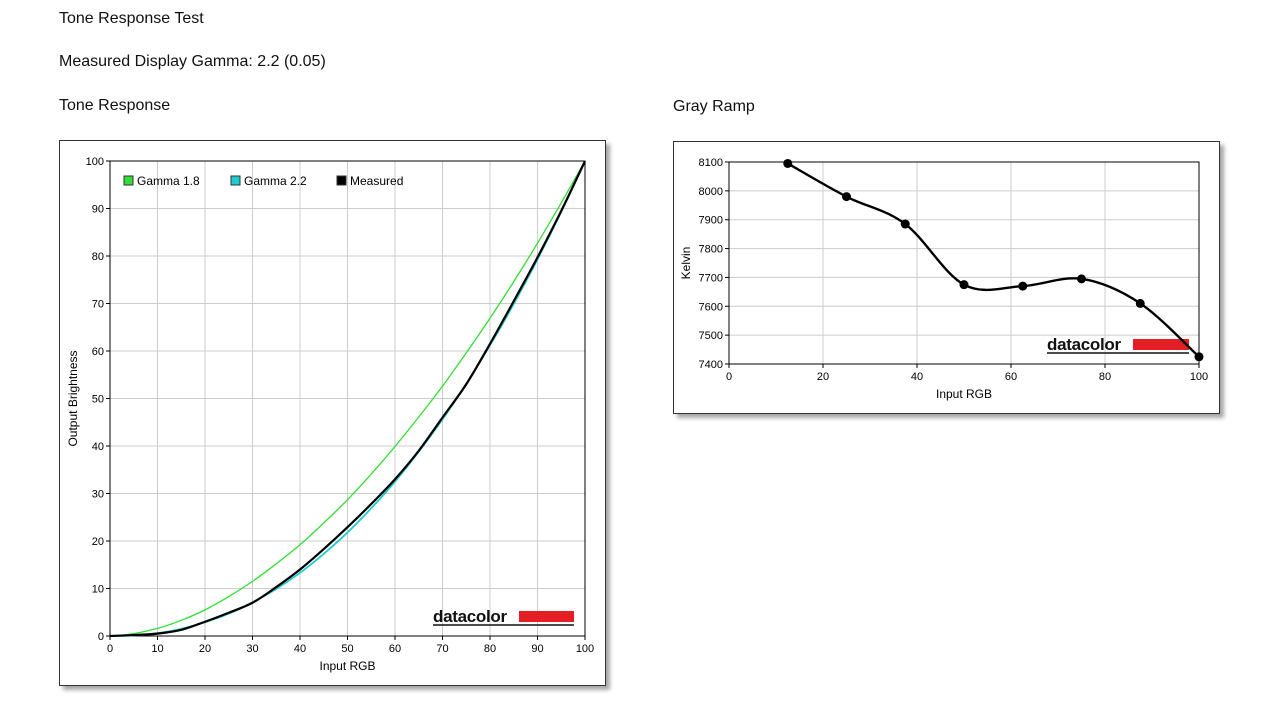 Image resolution: width=1280 pixels, height=720 pixels. I want to click on gray-ramp-heading: Gray Ramp, so click(714, 106).